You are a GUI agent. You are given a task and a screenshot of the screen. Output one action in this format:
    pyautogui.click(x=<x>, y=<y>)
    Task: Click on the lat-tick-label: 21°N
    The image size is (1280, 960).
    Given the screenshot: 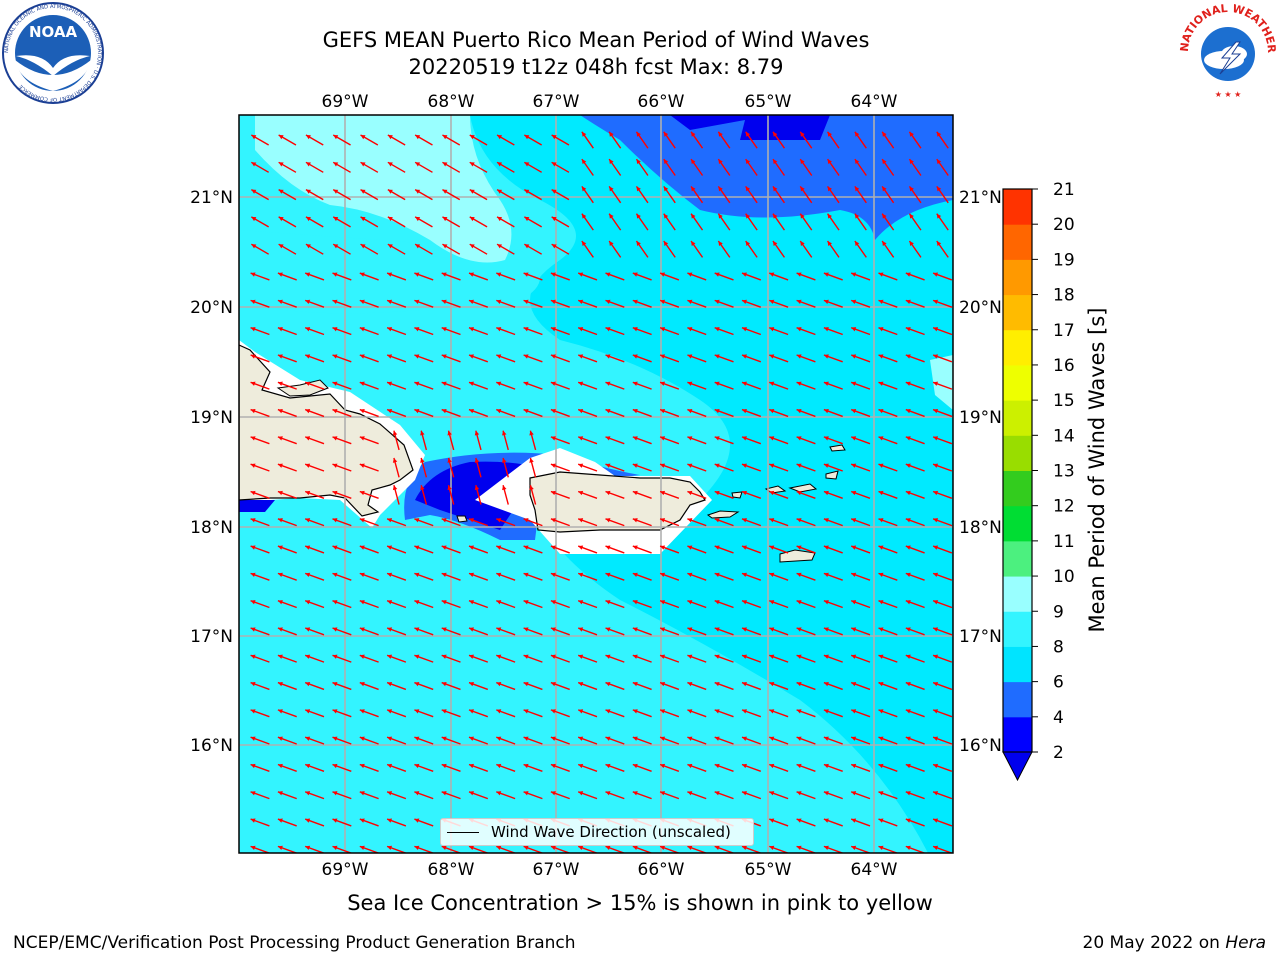 What is the action you would take?
    pyautogui.click(x=980, y=198)
    